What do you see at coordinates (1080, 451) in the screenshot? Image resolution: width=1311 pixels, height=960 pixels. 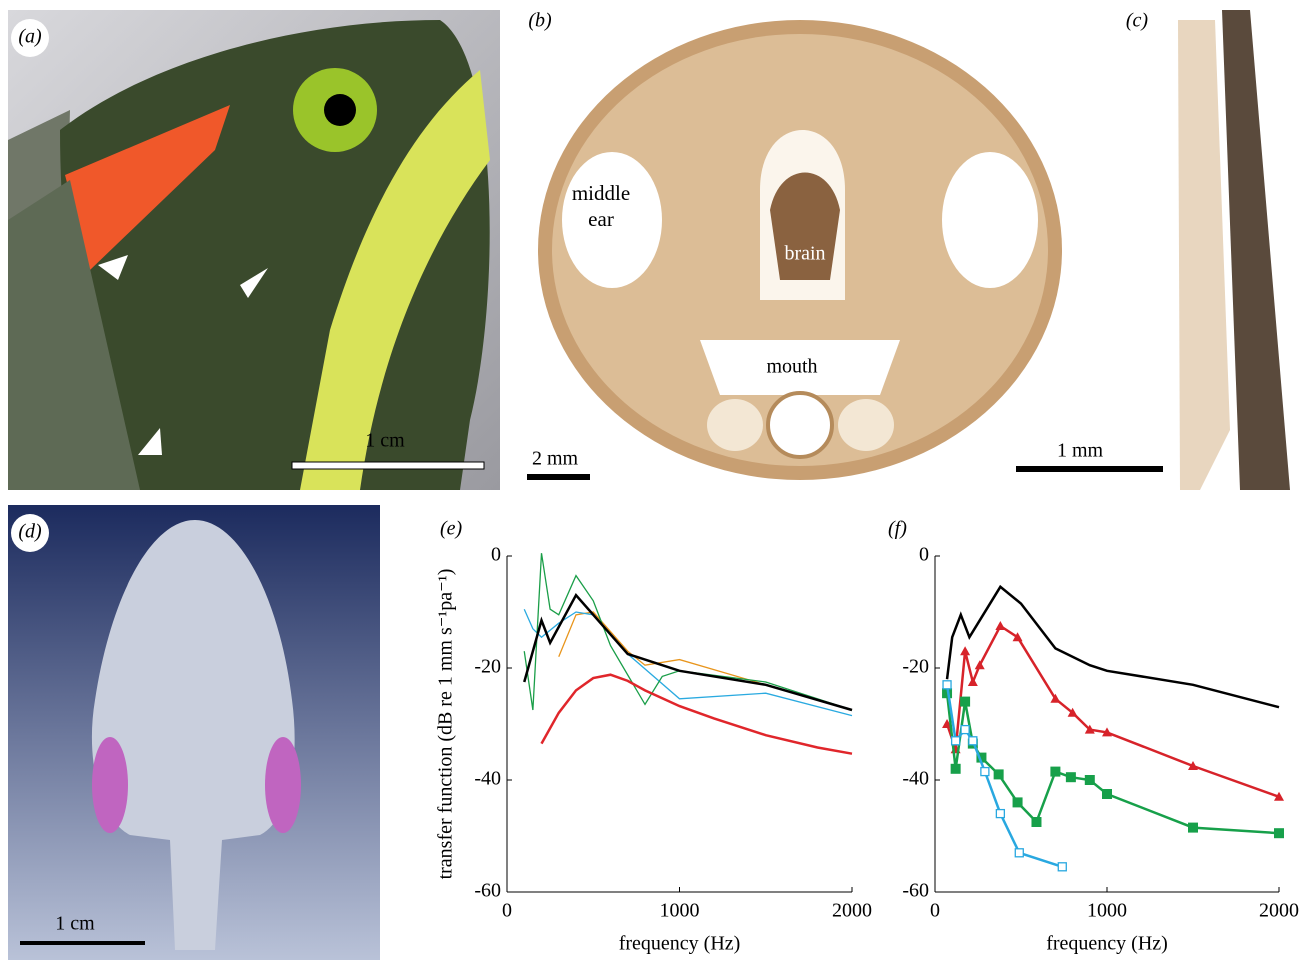 I see `scale-label: 1 mm` at bounding box center [1080, 451].